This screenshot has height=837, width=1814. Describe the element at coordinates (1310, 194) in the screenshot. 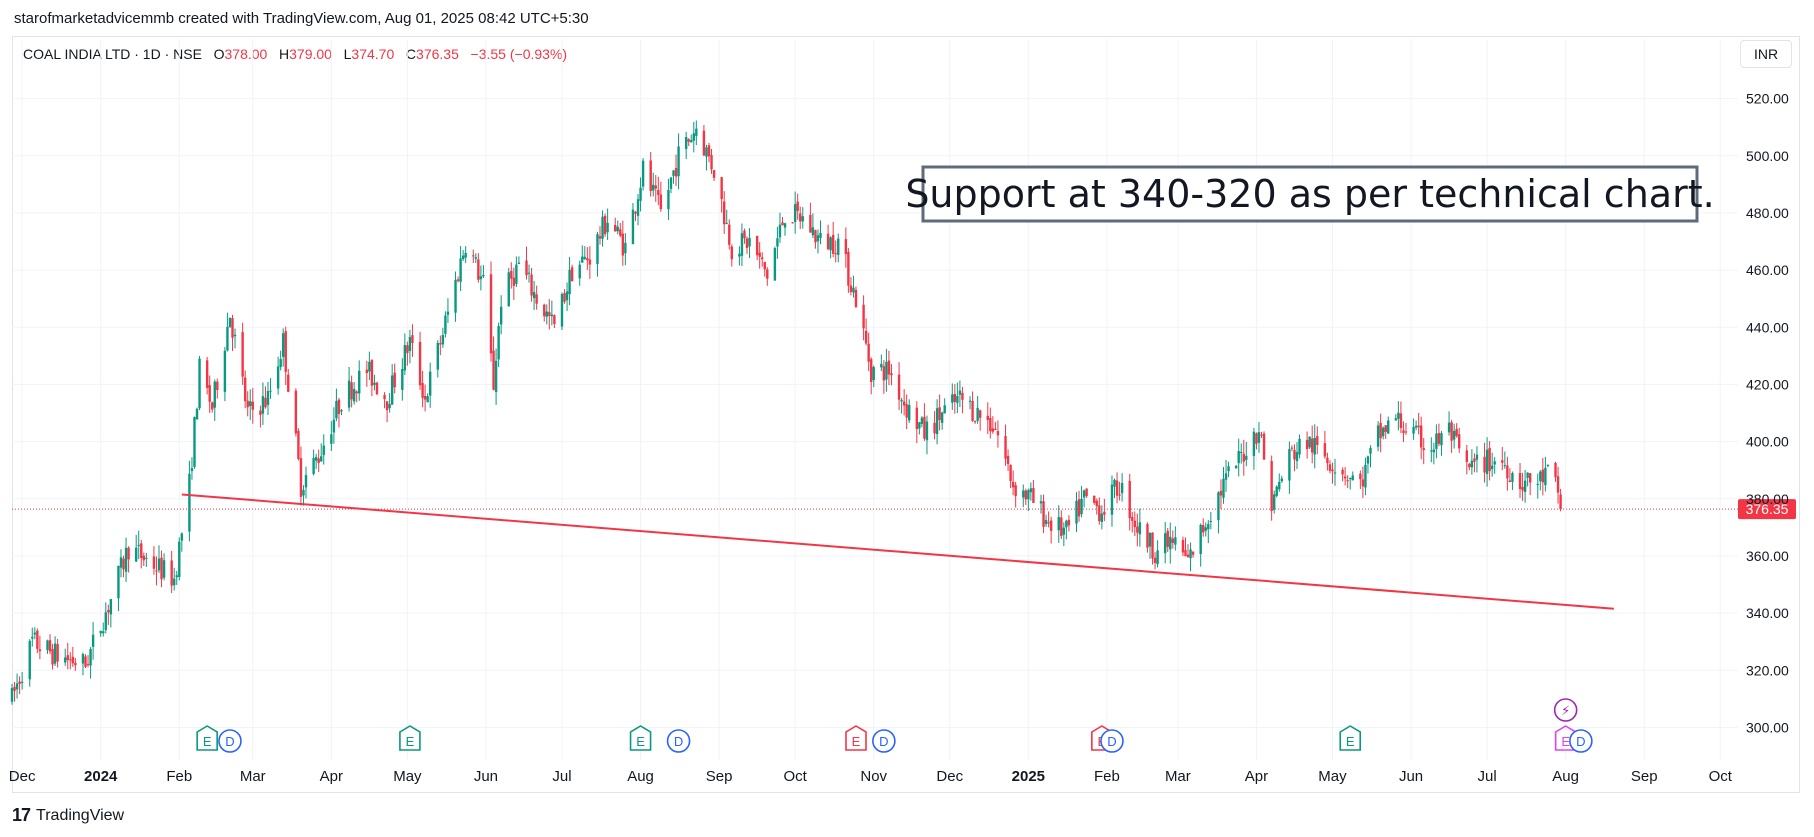

I see `annotation-box` at that location.